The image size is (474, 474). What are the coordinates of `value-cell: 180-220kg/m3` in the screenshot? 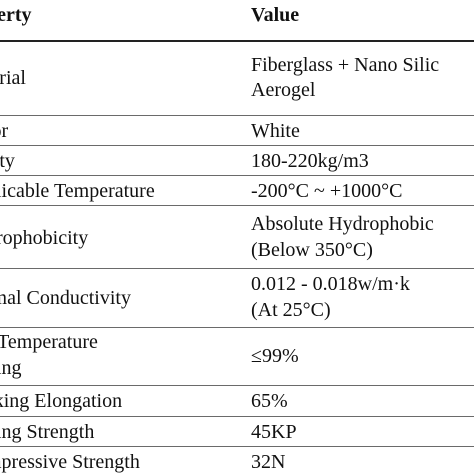 It's located at (310, 161).